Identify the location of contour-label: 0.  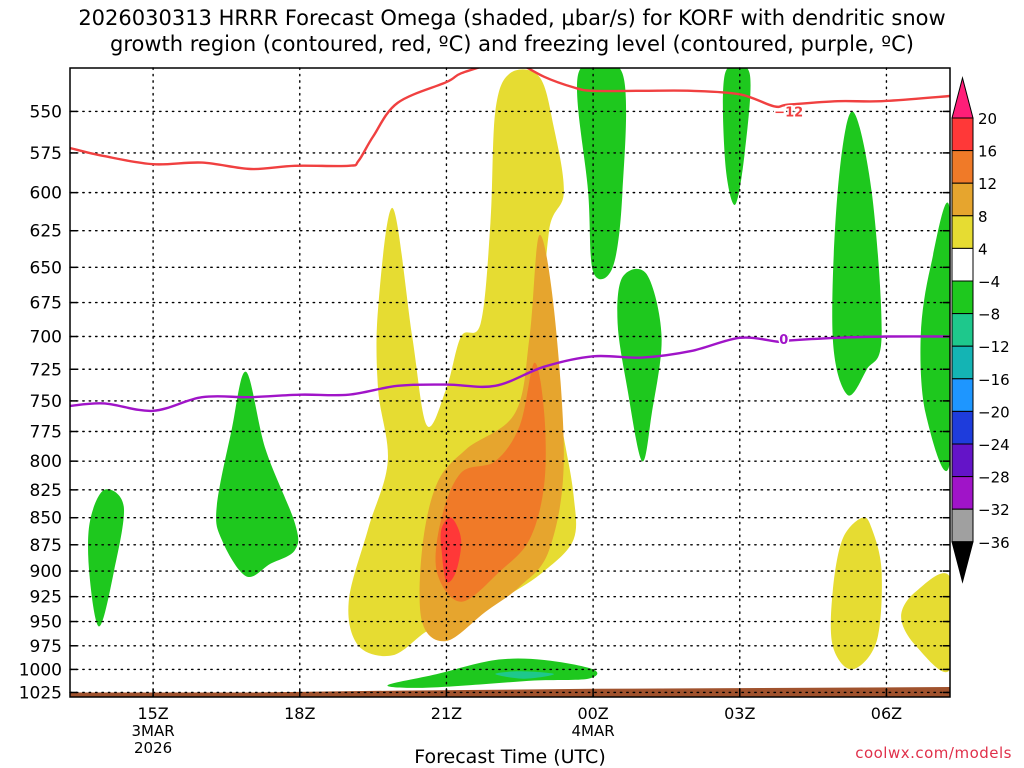
(783, 340).